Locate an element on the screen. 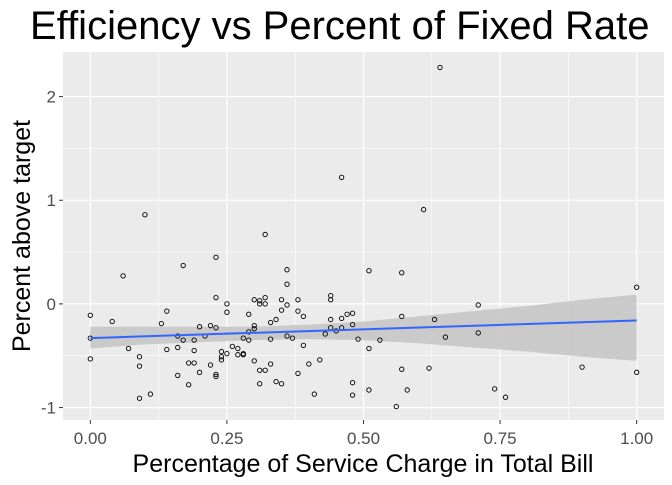  x-axis-ticks: 0.00 0.25 0.50 0.75 1.00 is located at coordinates (363, 434).